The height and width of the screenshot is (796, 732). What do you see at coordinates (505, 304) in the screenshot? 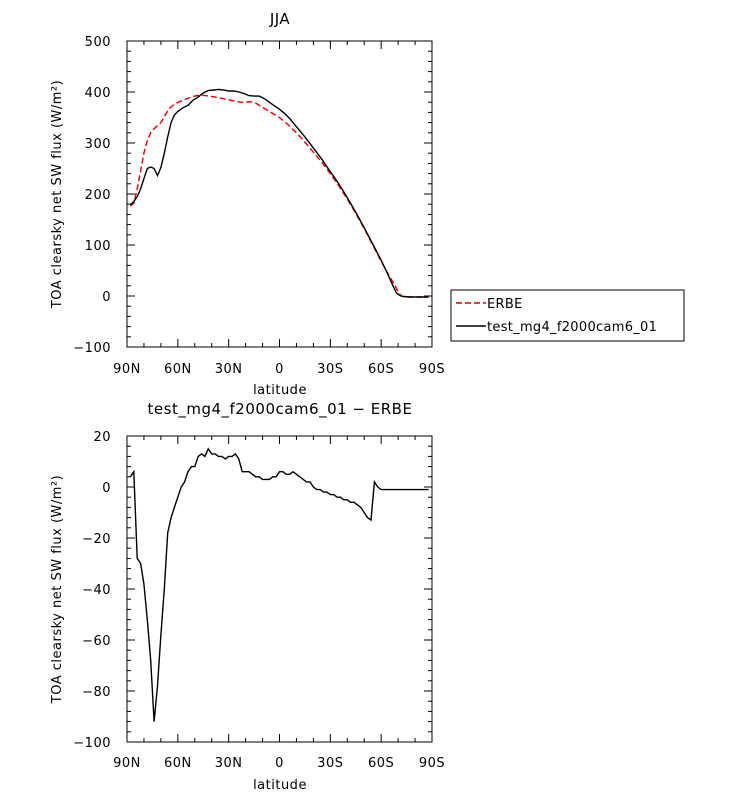
I see `legend-label-erbe: ERBE` at bounding box center [505, 304].